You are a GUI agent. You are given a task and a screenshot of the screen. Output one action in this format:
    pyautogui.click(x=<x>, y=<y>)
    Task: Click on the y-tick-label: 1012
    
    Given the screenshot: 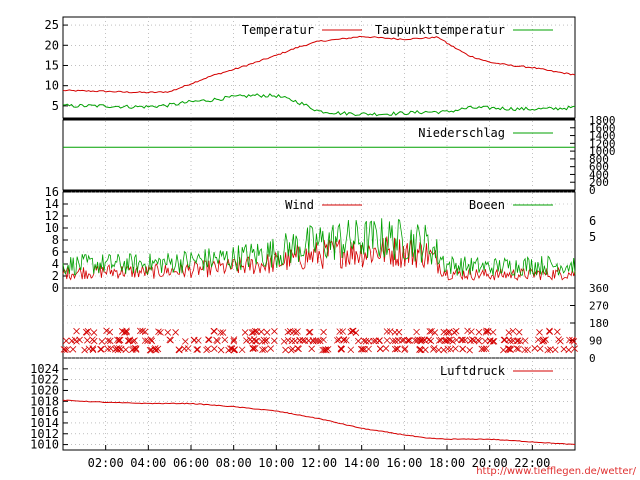 What is the action you would take?
    pyautogui.click(x=44, y=434)
    